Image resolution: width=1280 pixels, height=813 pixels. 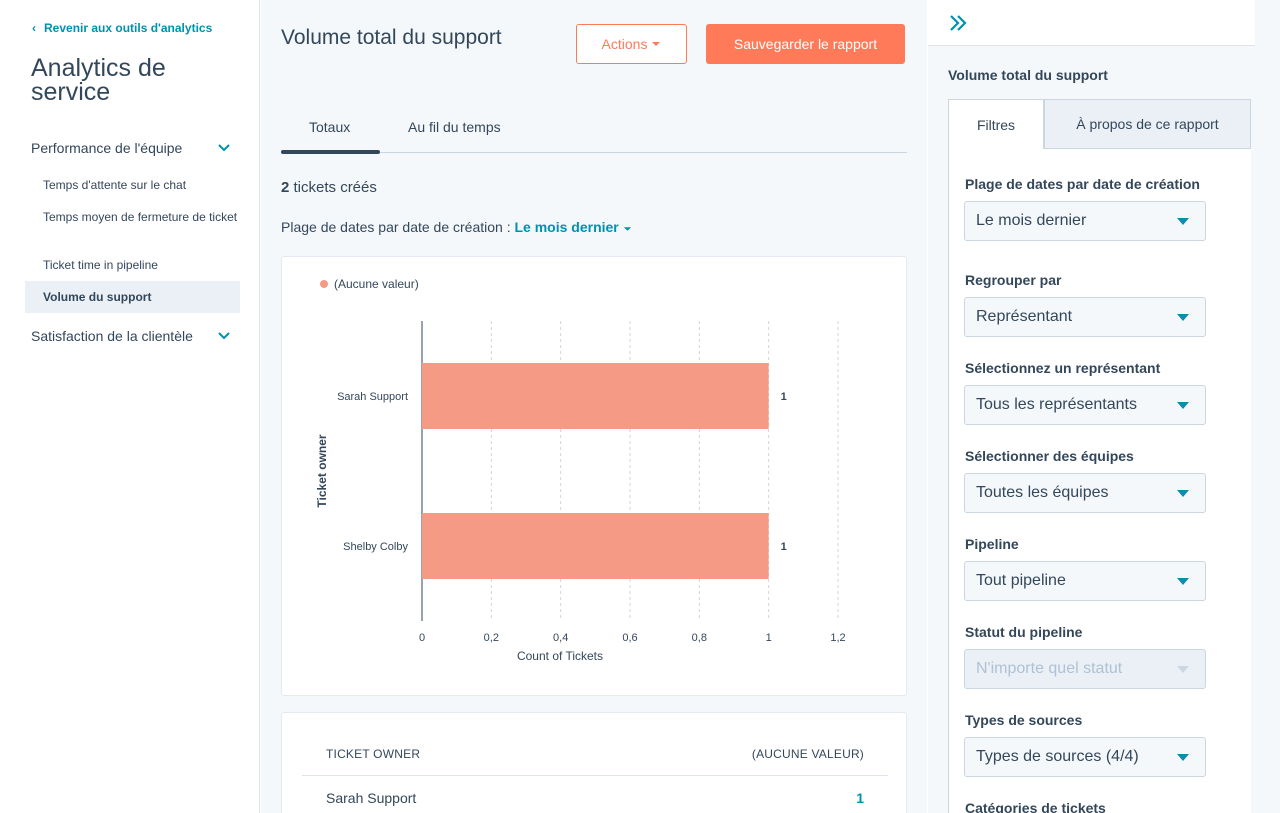 What do you see at coordinates (837, 638) in the screenshot?
I see `x-tick-label: 1,2` at bounding box center [837, 638].